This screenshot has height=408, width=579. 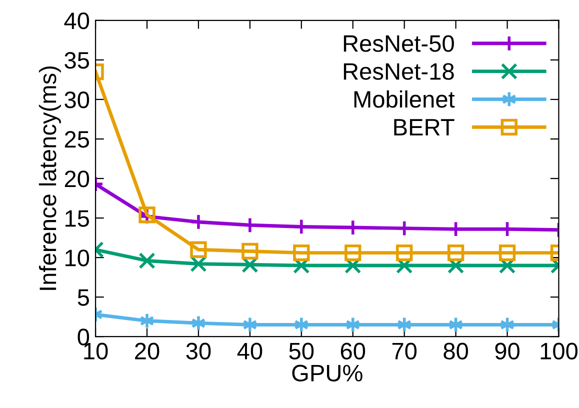 What do you see at coordinates (559, 351) in the screenshot?
I see `x-tick-label: 100` at bounding box center [559, 351].